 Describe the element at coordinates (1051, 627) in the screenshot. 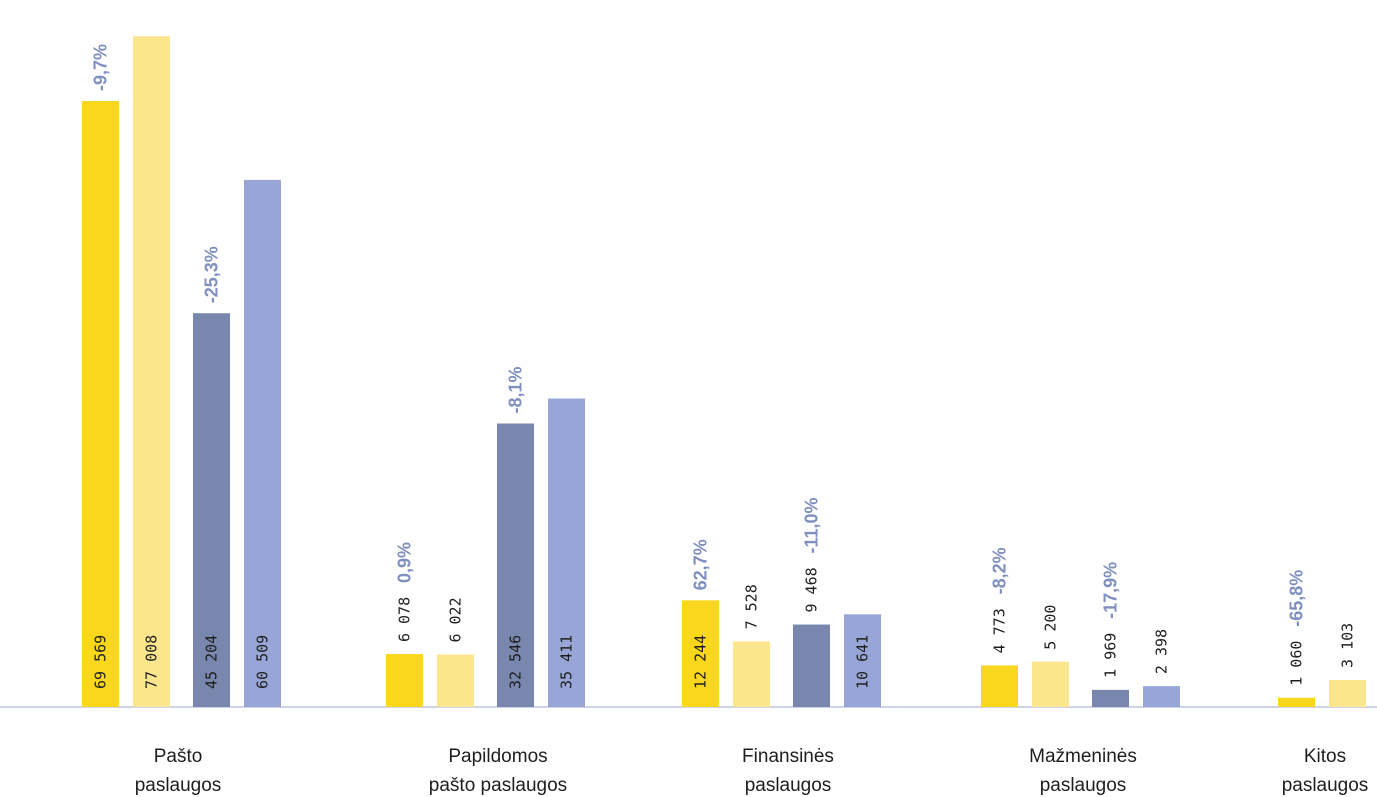

I see `bar-value-label: 5 200` at that location.